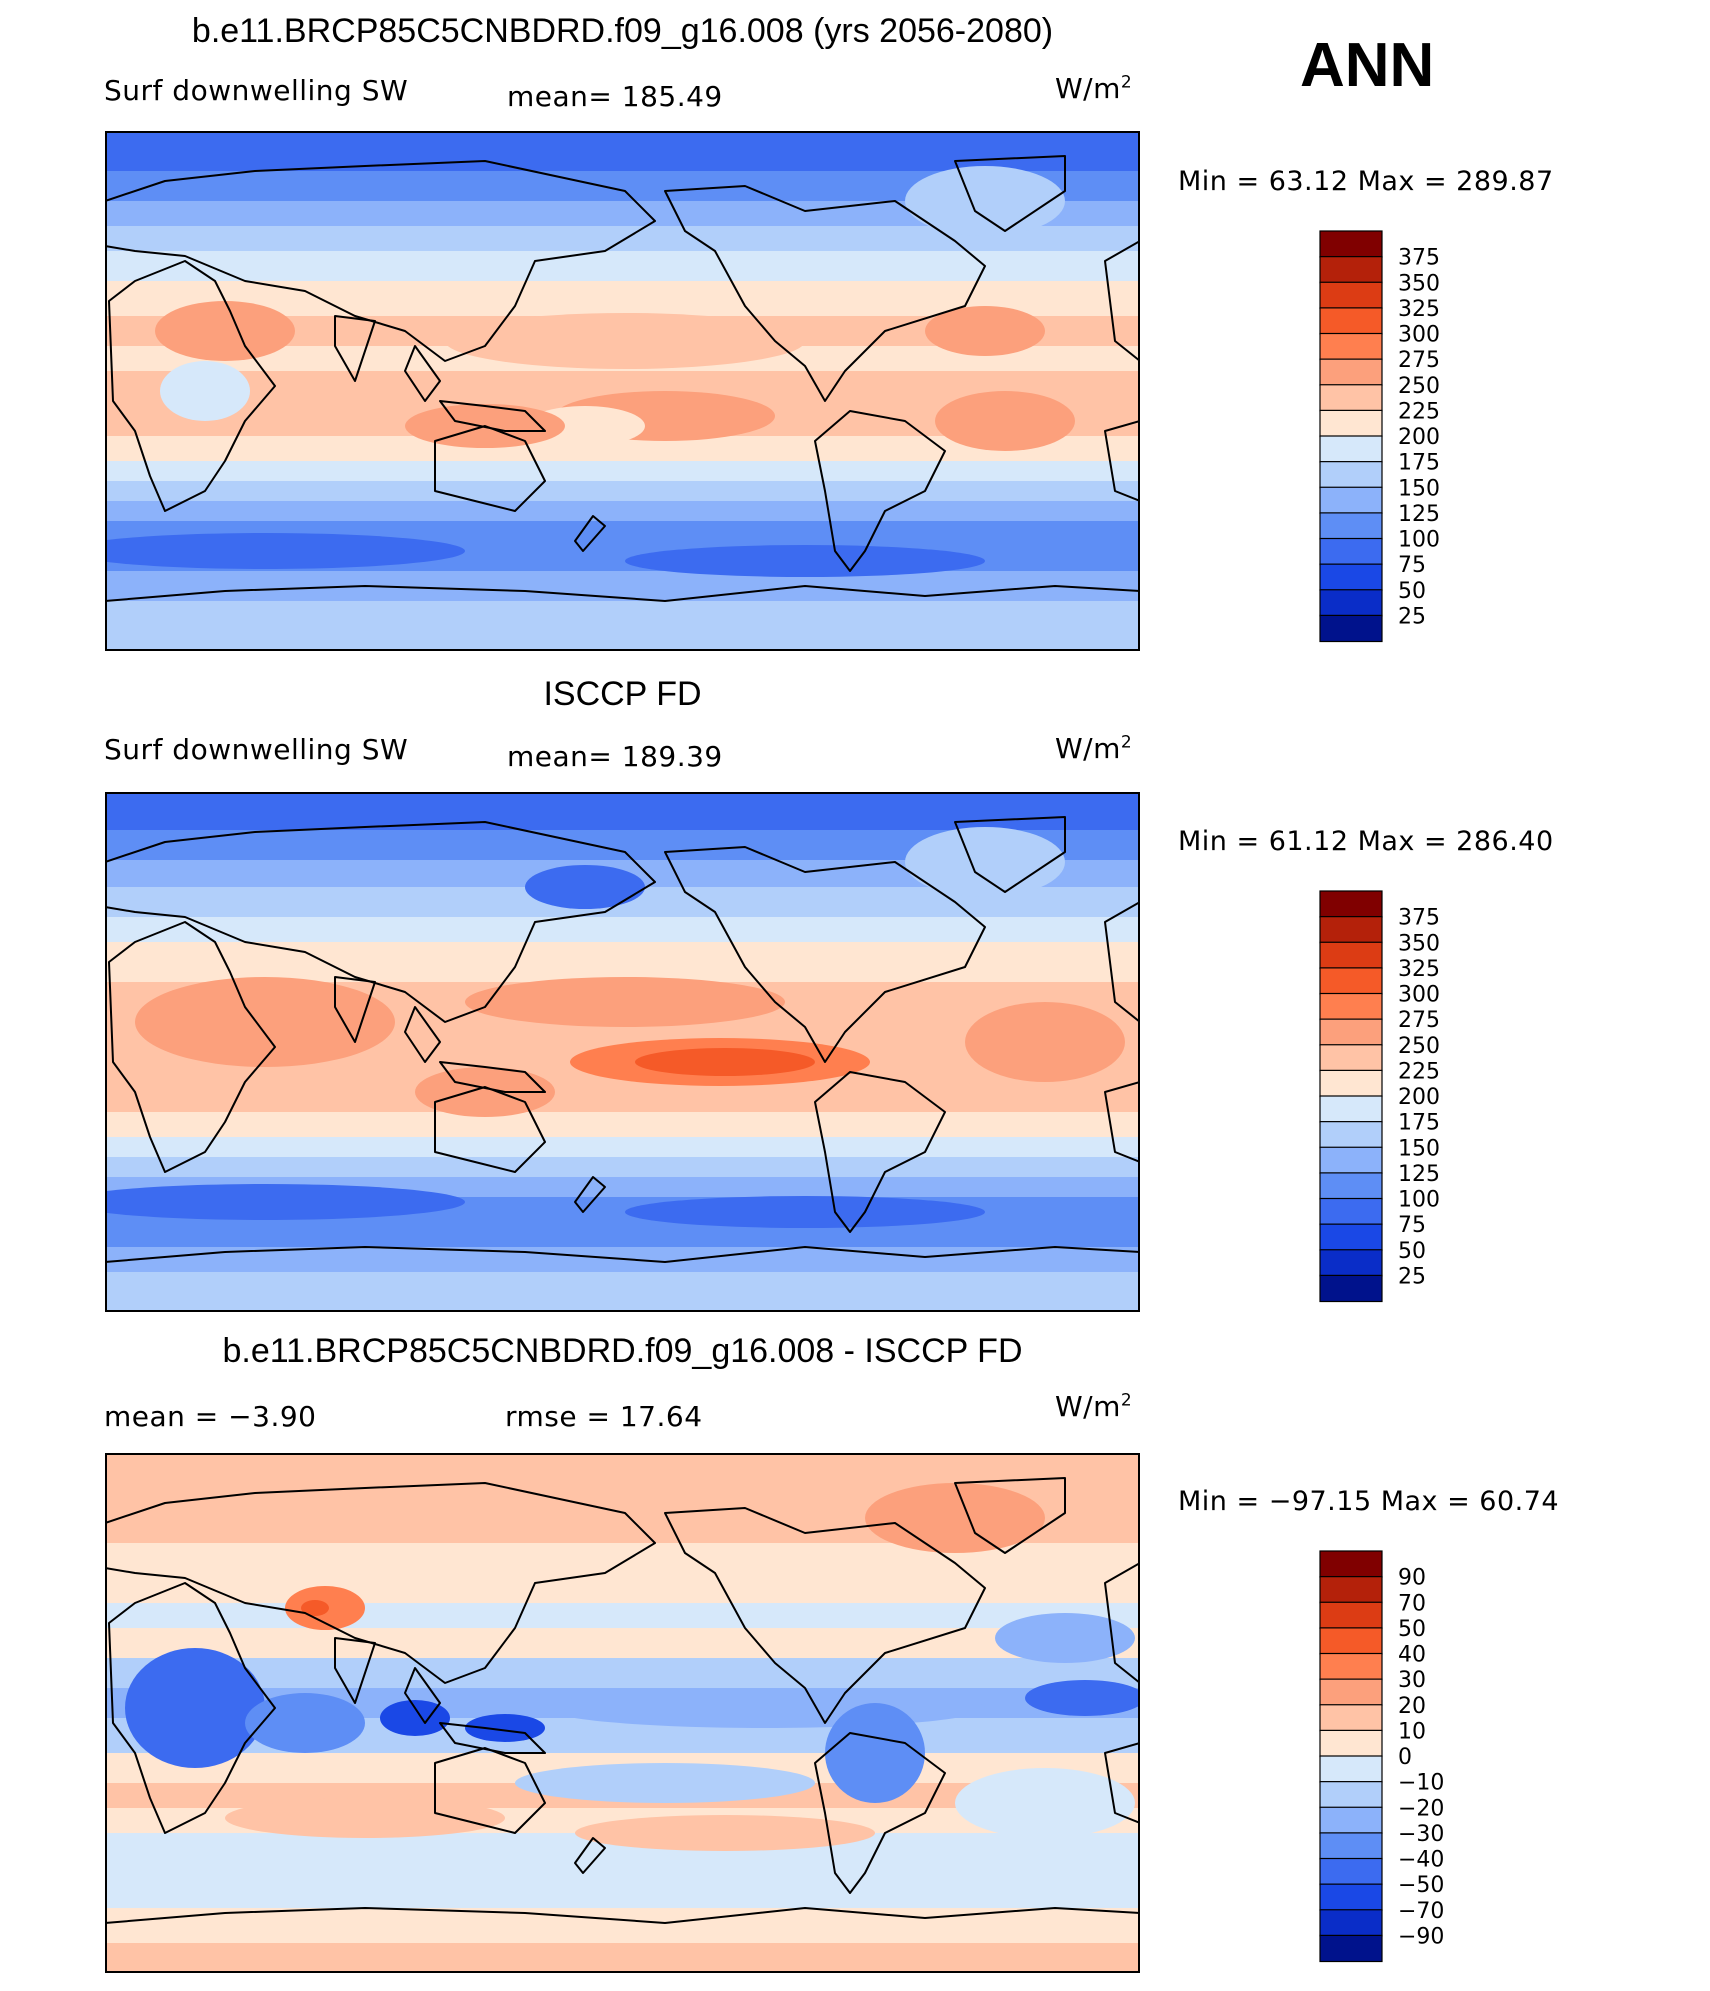 This screenshot has width=1710, height=1991. What do you see at coordinates (1419, 1148) in the screenshot?
I see `colorbar-tick-label: 150` at bounding box center [1419, 1148].